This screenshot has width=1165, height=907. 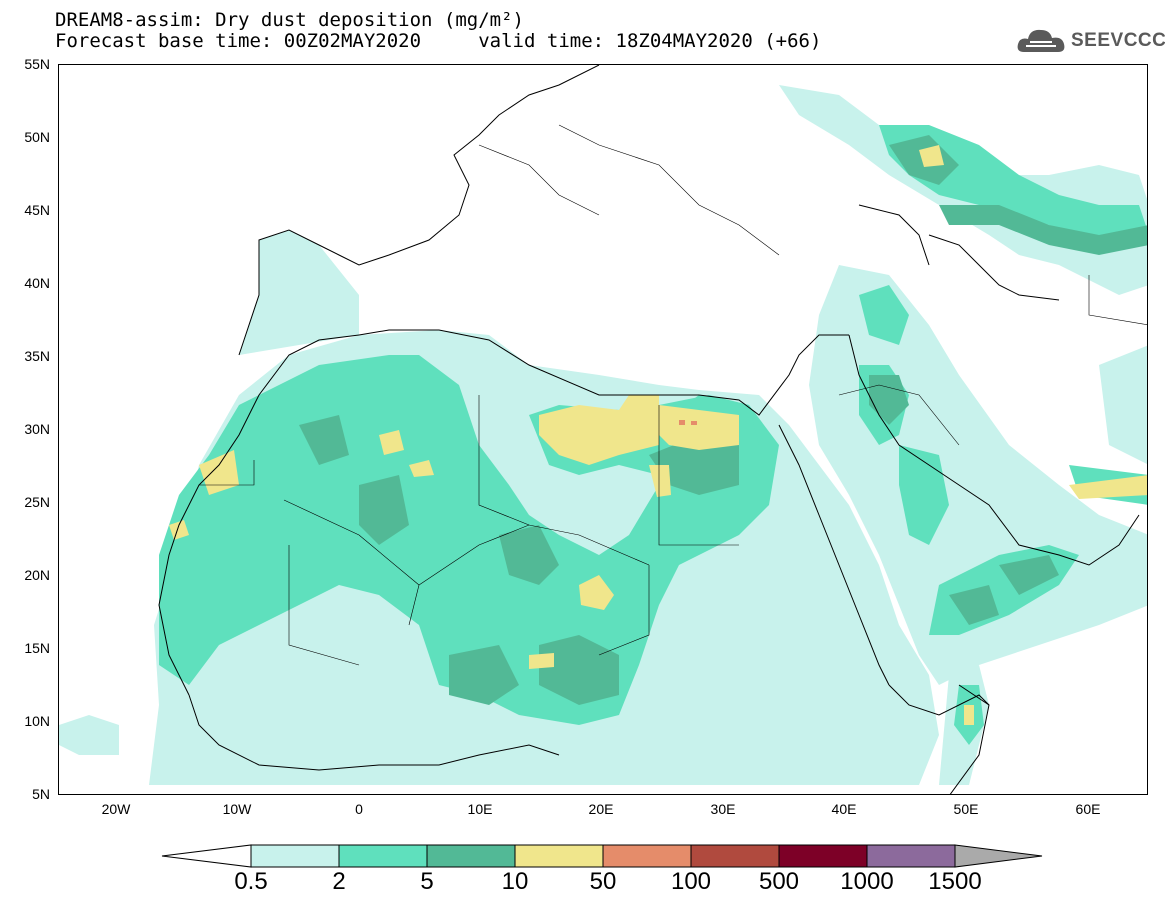 I want to click on lon-label: 10W, so click(x=237, y=809).